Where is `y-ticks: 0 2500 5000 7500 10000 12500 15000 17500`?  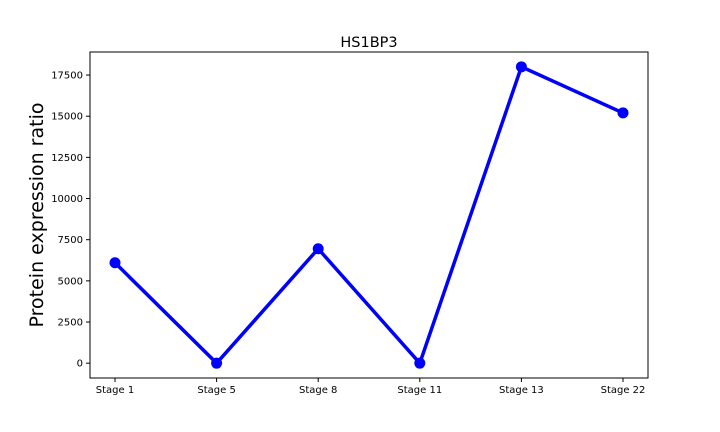
y-ticks: 0 2500 5000 7500 10000 12500 15000 17500 is located at coordinates (70, 220).